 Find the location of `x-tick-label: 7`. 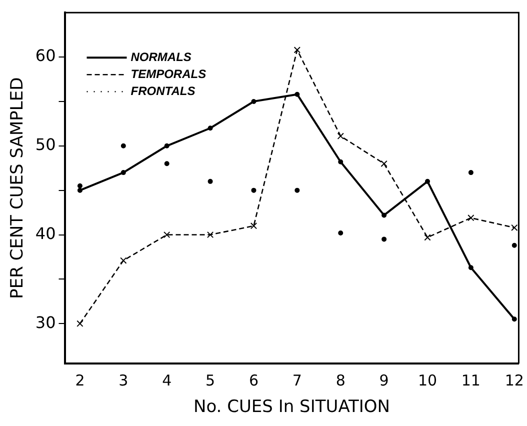

x-tick-label: 7 is located at coordinates (297, 380).